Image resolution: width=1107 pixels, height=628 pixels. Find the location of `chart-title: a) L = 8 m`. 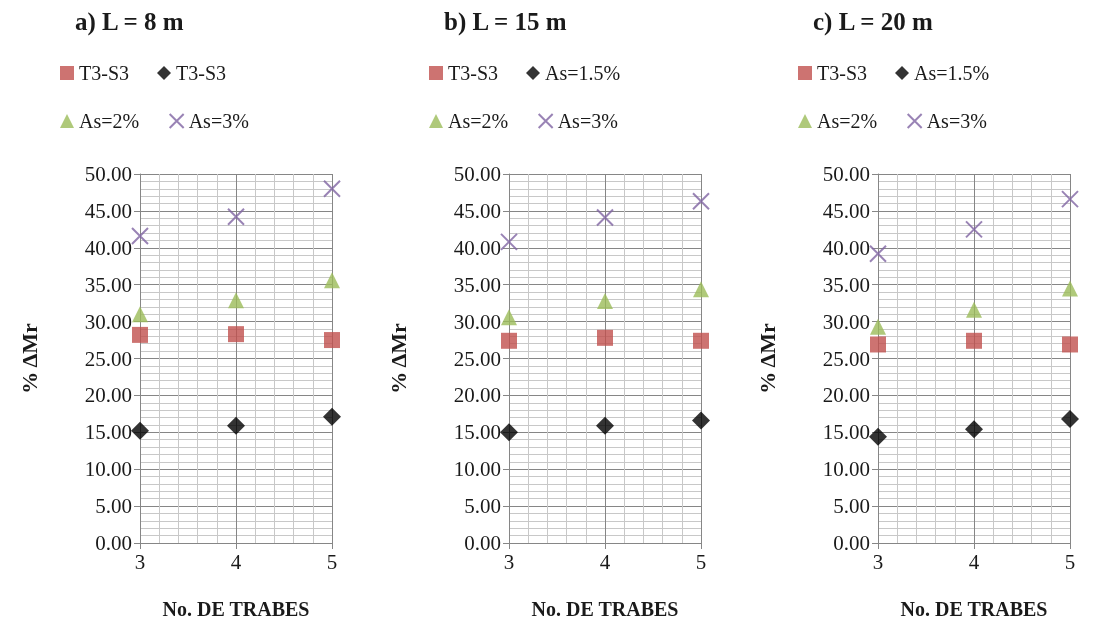

chart-title: a) L = 8 m is located at coordinates (129, 22).